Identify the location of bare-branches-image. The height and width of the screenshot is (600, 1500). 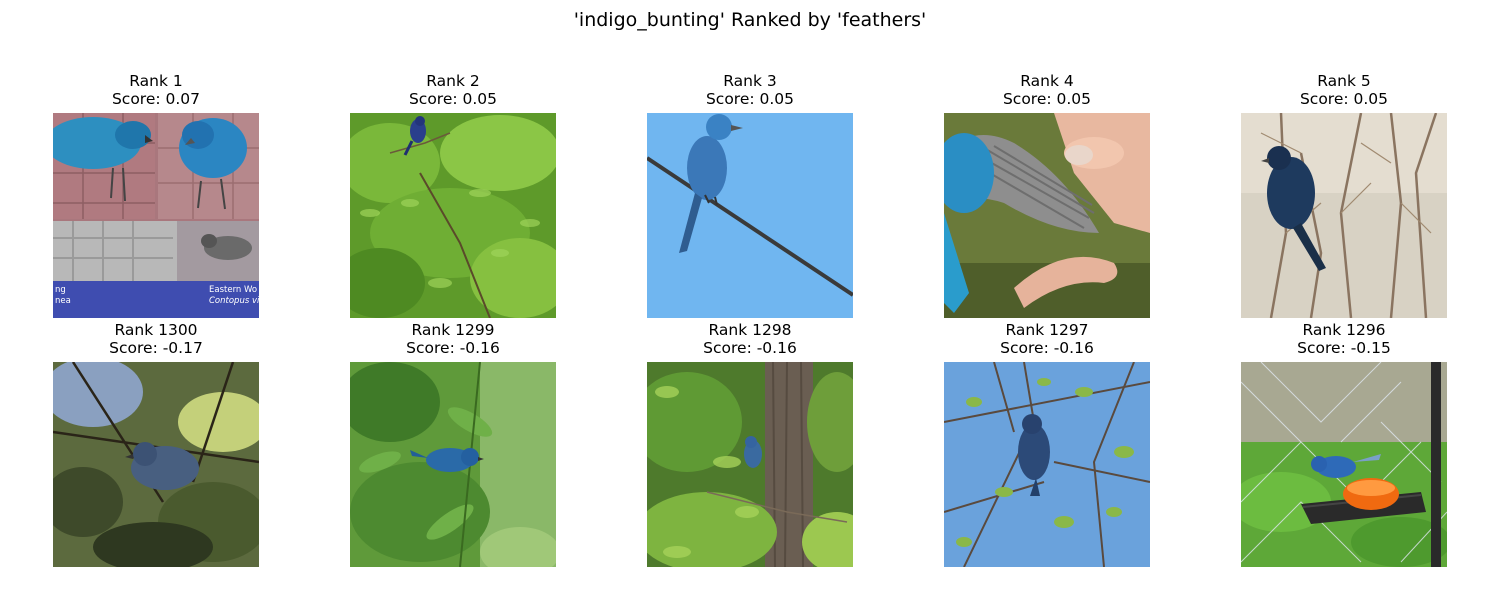
(1344, 215).